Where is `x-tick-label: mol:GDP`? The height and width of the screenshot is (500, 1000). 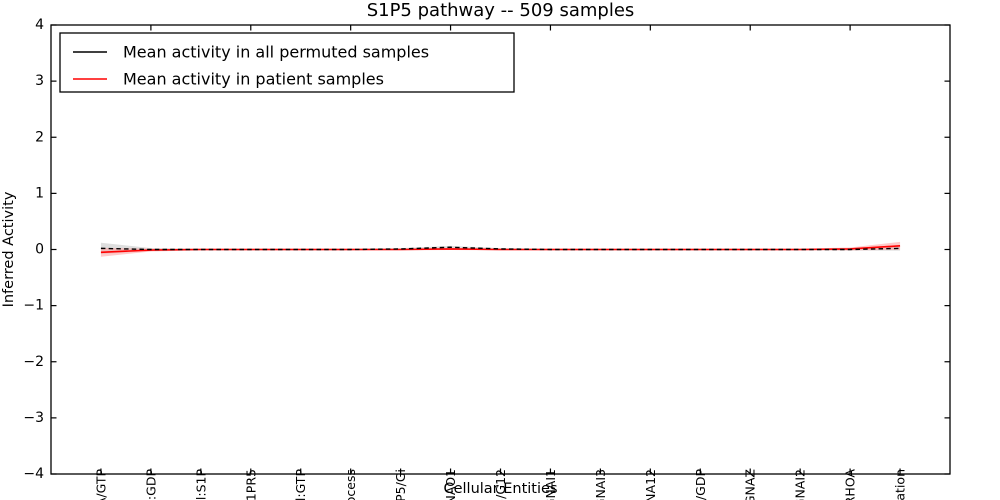 x-tick-label: mol:GDP is located at coordinates (150, 484).